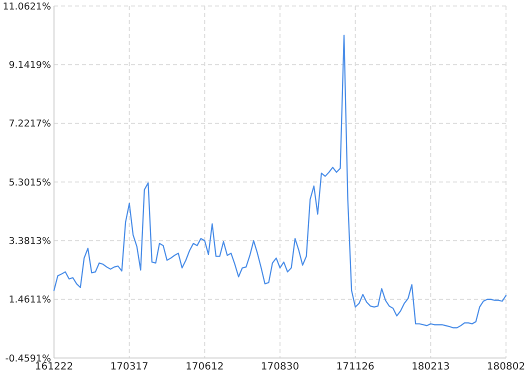 The image size is (530, 374). Describe the element at coordinates (355, 367) in the screenshot. I see `x-tick-label: 171126` at that location.